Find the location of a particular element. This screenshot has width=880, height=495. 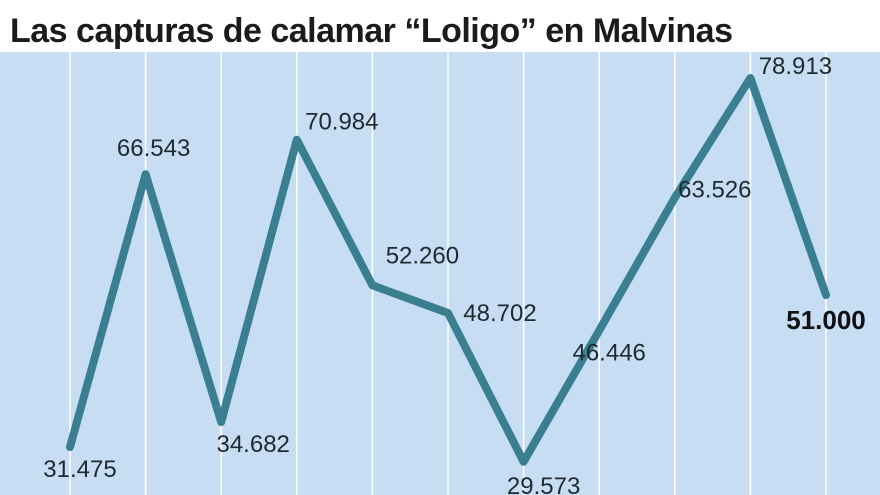

data-label: 63.526 is located at coordinates (714, 190).